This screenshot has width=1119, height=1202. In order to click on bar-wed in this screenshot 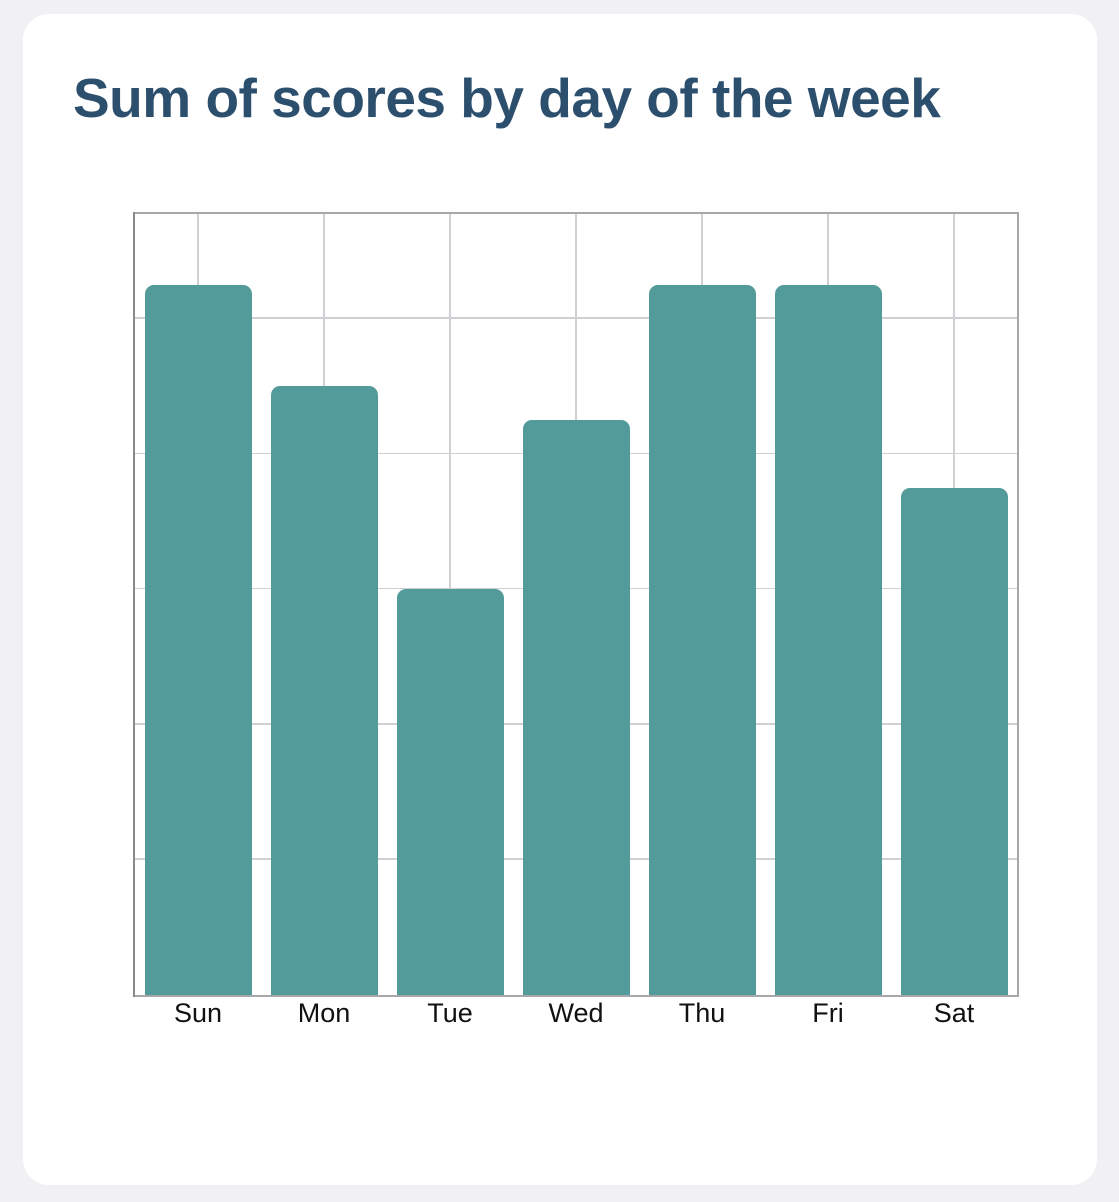, I will do `click(576, 707)`.